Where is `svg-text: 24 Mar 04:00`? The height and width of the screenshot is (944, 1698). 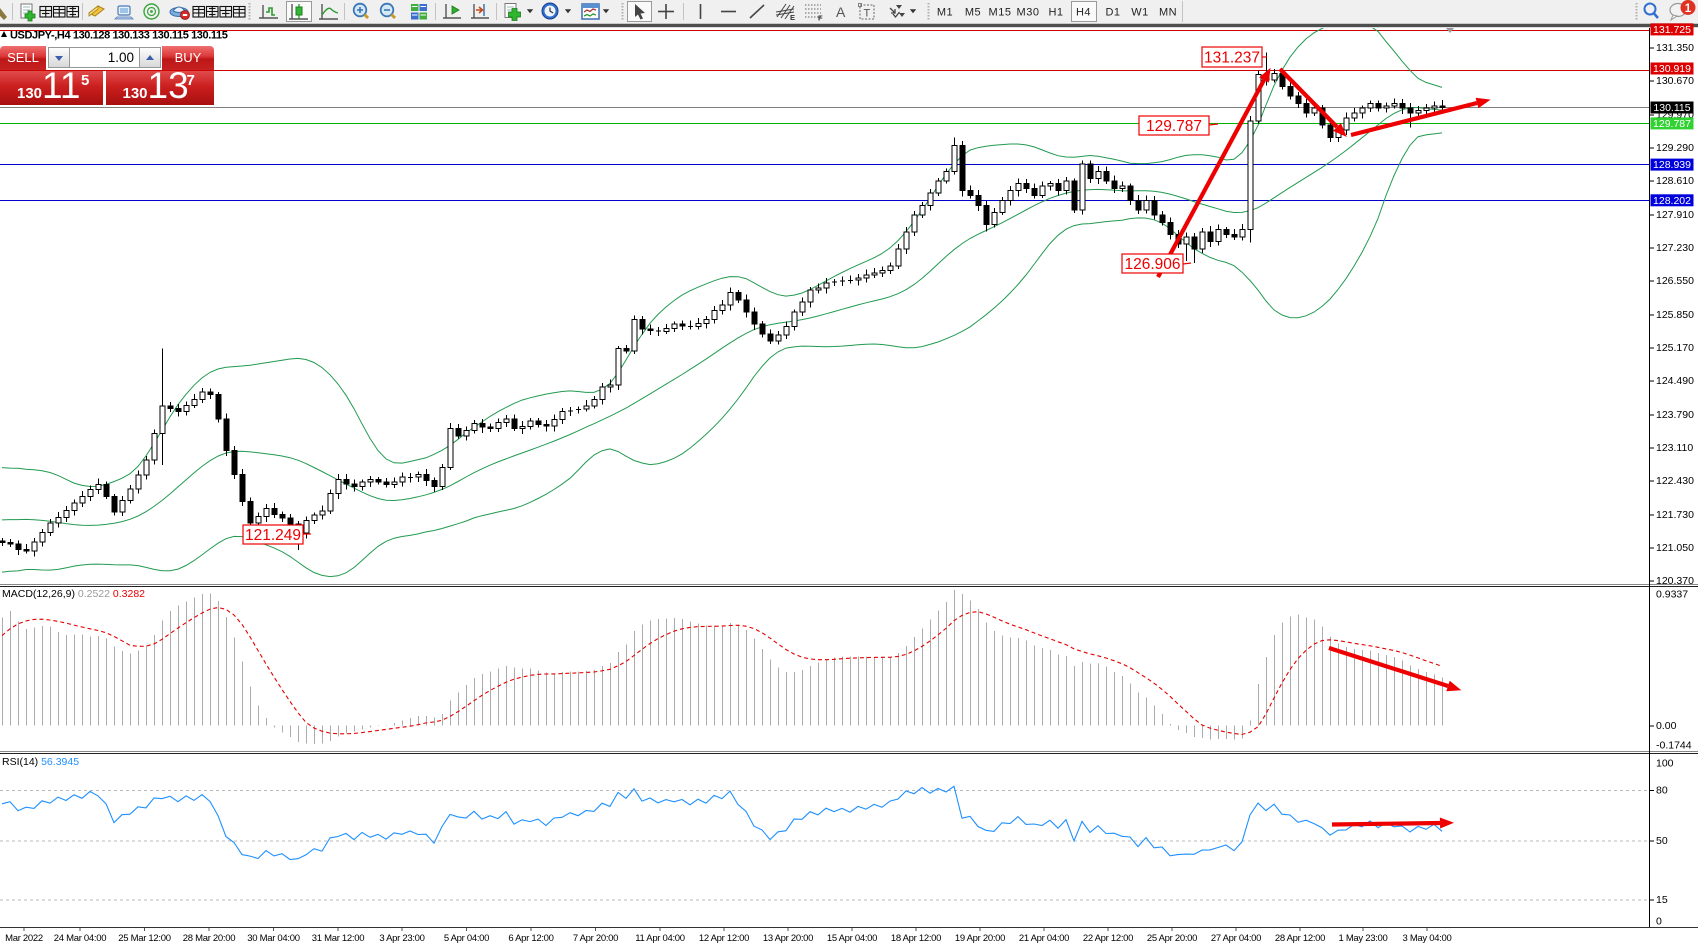
svg-text: 24 Mar 04:00 is located at coordinates (80, 938).